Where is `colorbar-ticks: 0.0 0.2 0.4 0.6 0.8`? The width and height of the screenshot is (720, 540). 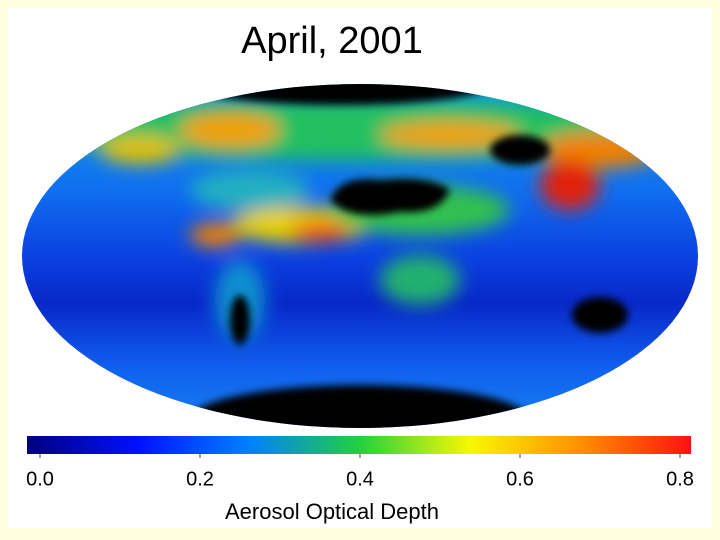 colorbar-ticks: 0.0 0.2 0.4 0.6 0.8 is located at coordinates (360, 472).